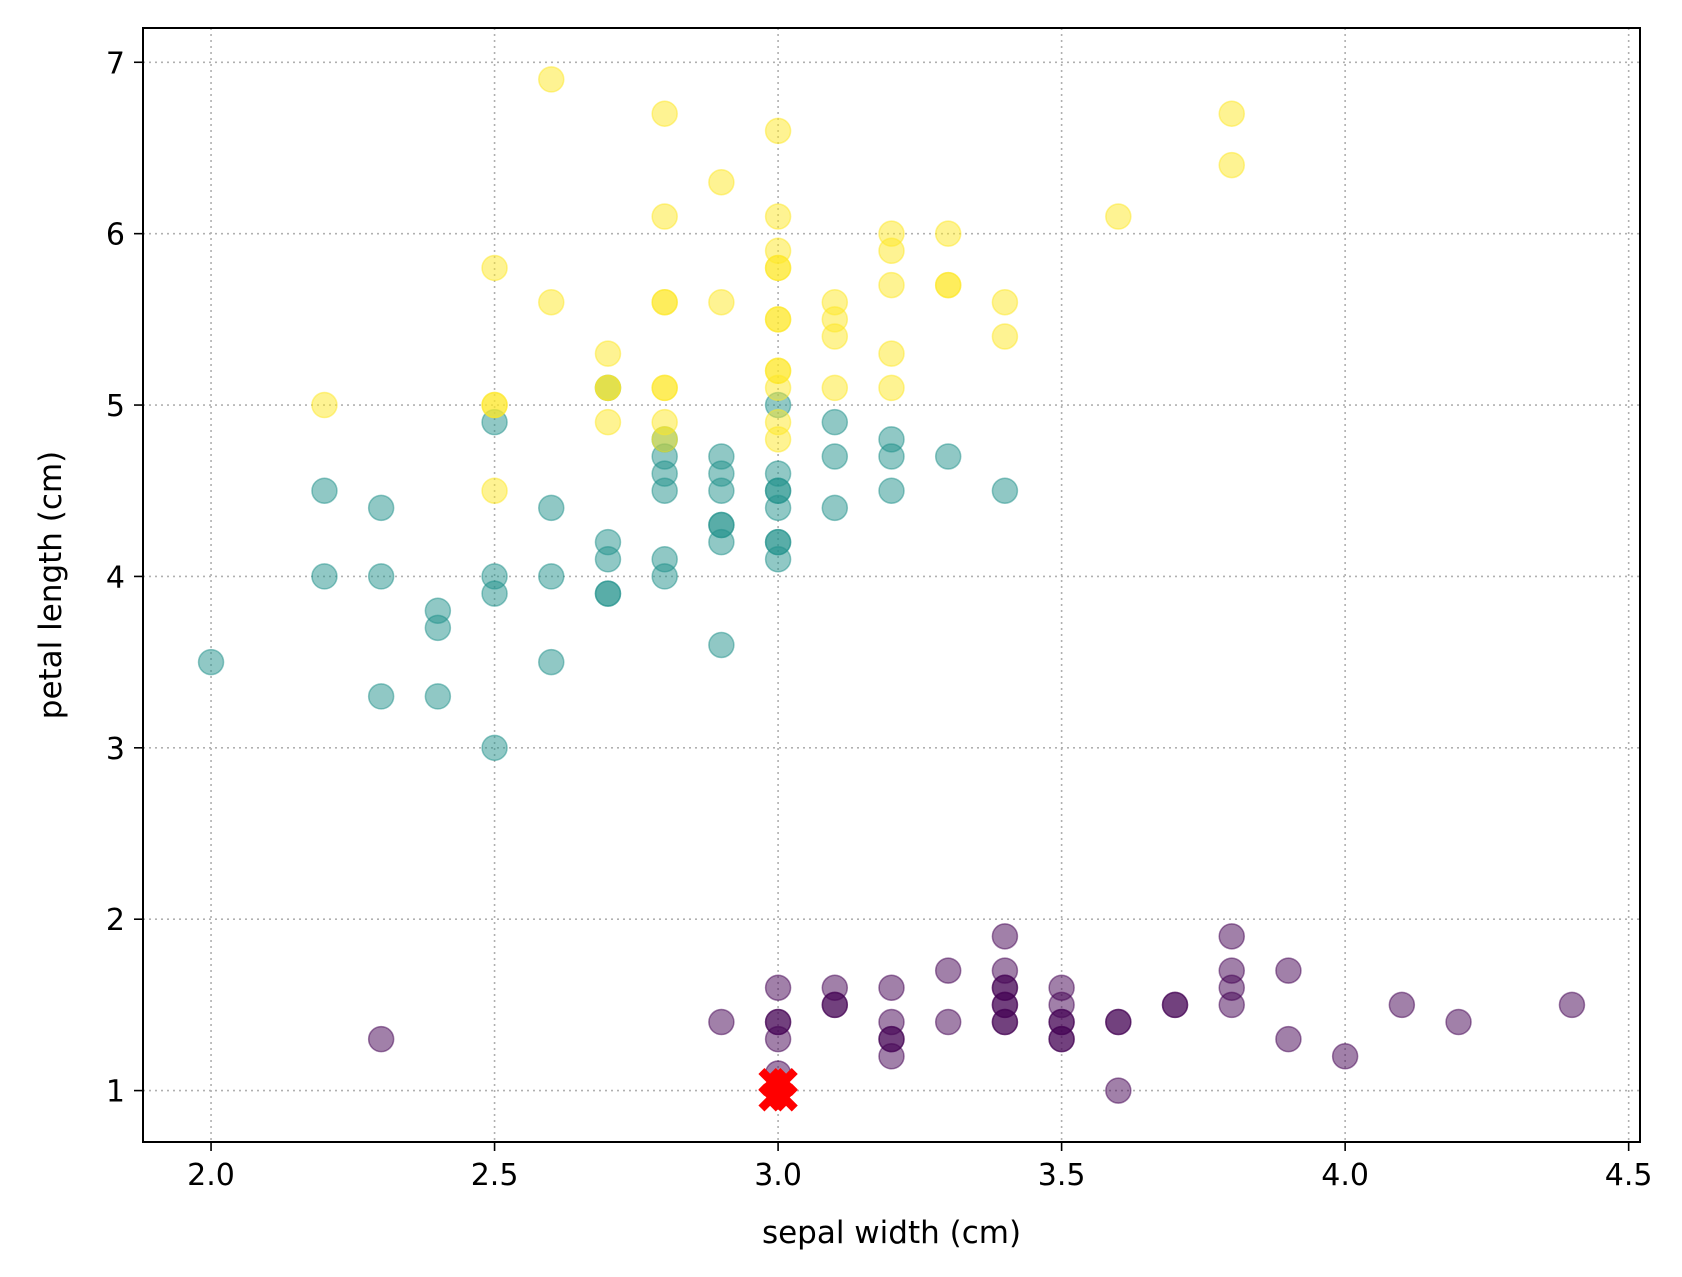 This screenshot has height=1277, width=1682. What do you see at coordinates (115, 235) in the screenshot?
I see `y-tick-label: 6` at bounding box center [115, 235].